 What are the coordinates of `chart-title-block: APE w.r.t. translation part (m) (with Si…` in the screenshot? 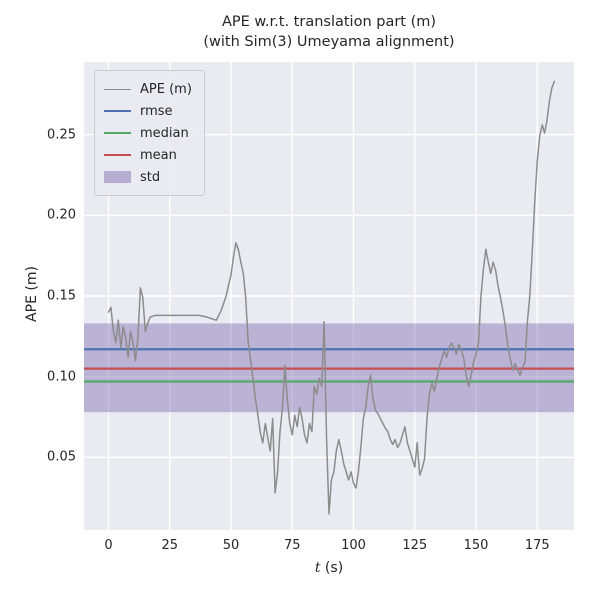 It's located at (329, 32).